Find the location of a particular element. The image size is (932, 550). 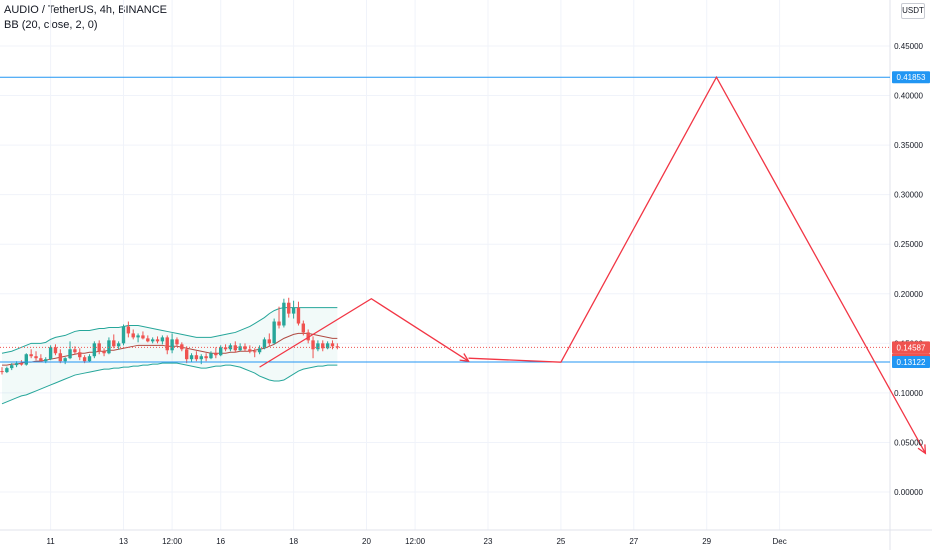

time-tick-label: 13 is located at coordinates (123, 541).